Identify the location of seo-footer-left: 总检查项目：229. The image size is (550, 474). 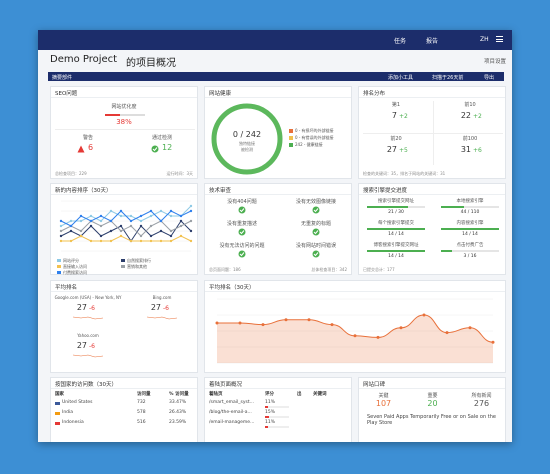
(71, 173).